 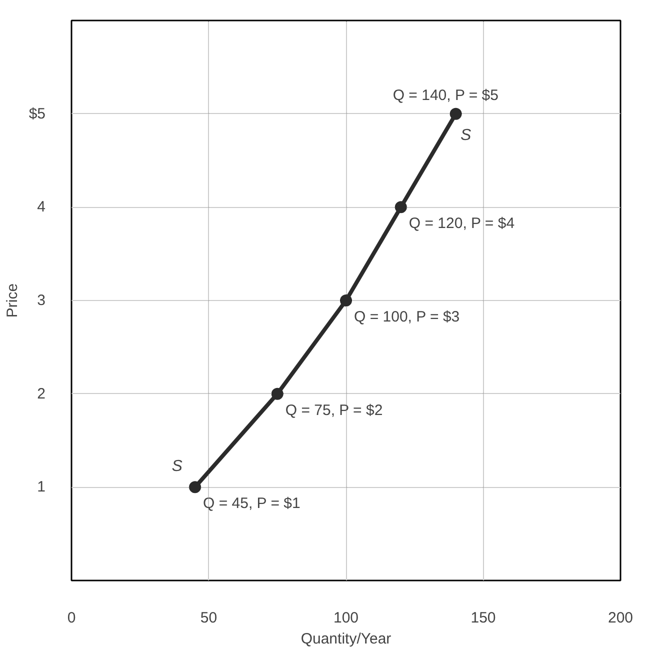 I want to click on data-label: Q = 120, P = $4, so click(x=461, y=223).